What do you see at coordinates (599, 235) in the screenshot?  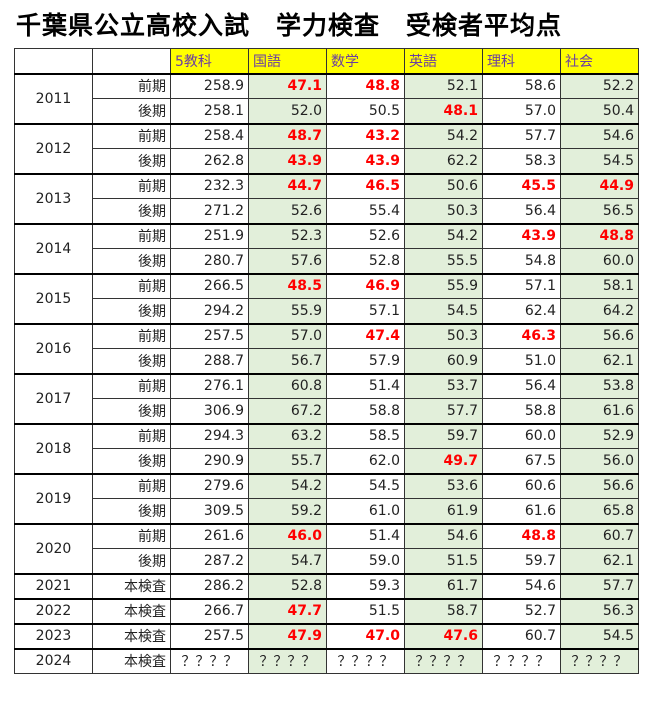 I see `score-cell: 48.8` at bounding box center [599, 235].